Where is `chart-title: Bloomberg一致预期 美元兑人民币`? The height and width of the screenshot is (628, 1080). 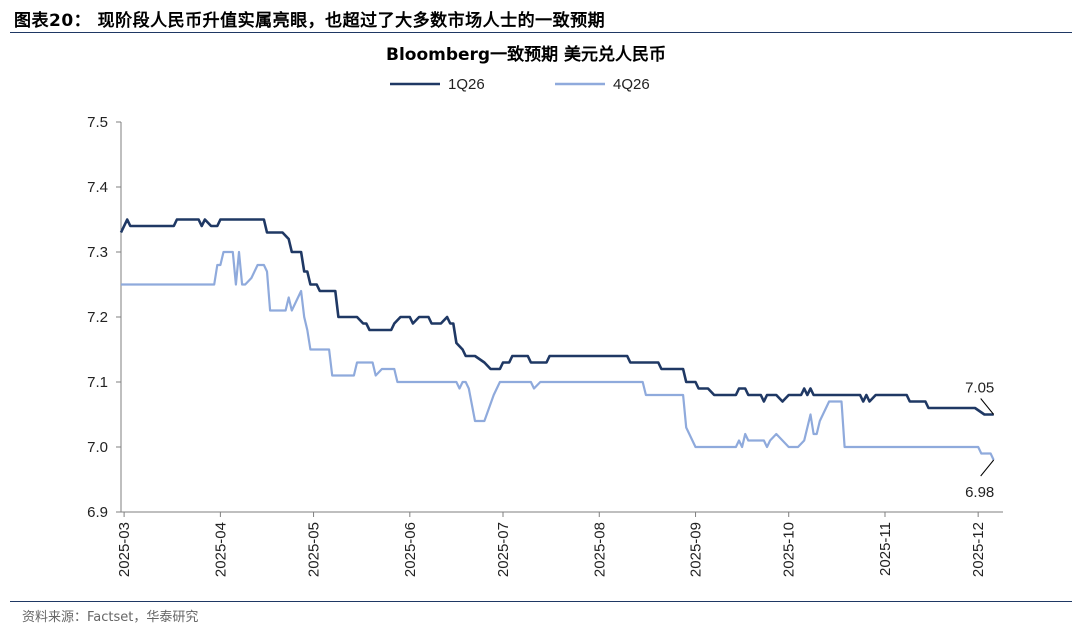
chart-title: Bloomberg一致预期 美元兑人民币 is located at coordinates (526, 54).